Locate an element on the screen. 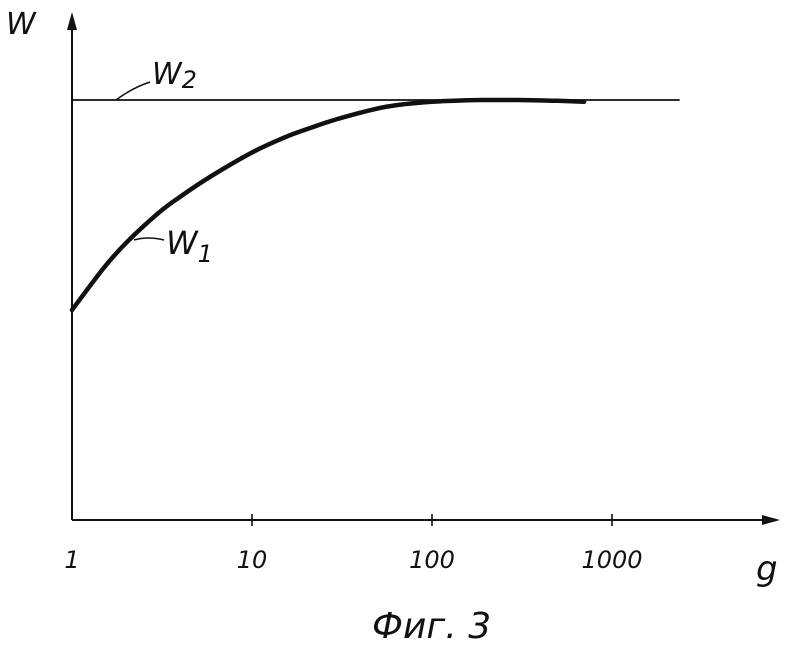  x-ticks: 1 10 100 1000 is located at coordinates (353, 544).